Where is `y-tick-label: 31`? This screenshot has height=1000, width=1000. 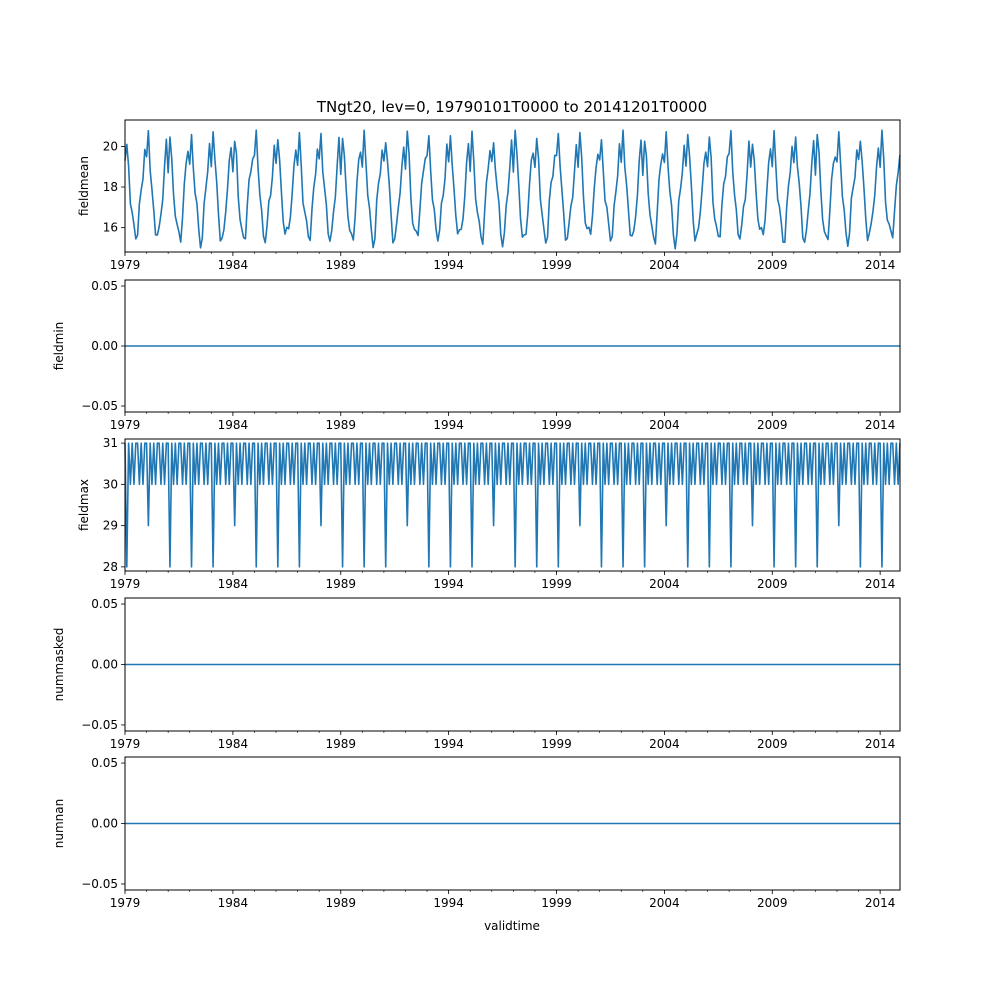 y-tick-label: 31 is located at coordinates (110, 443).